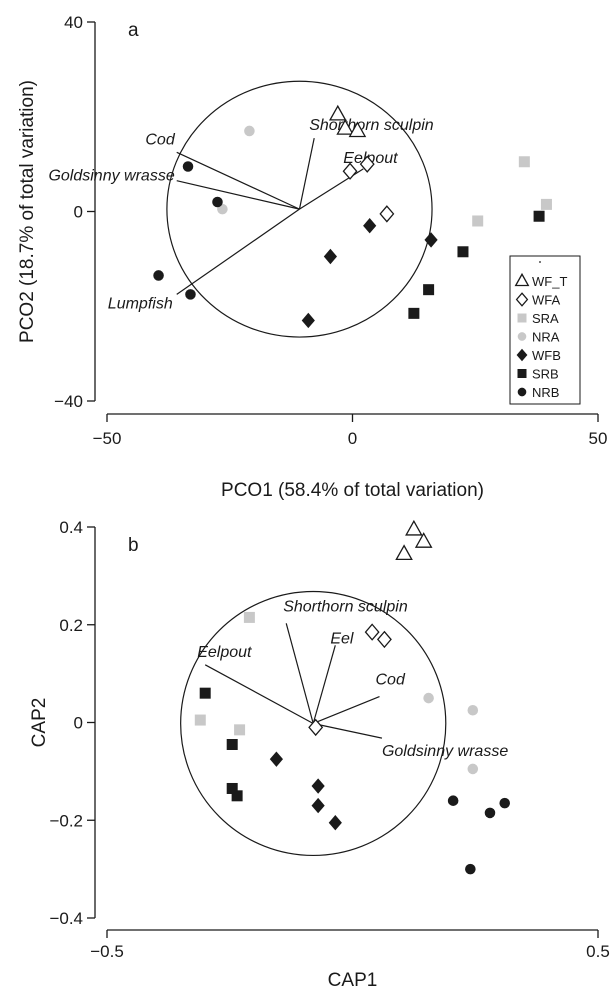  What do you see at coordinates (71, 527) in the screenshot?
I see `y-tick-label: 0.4` at bounding box center [71, 527].